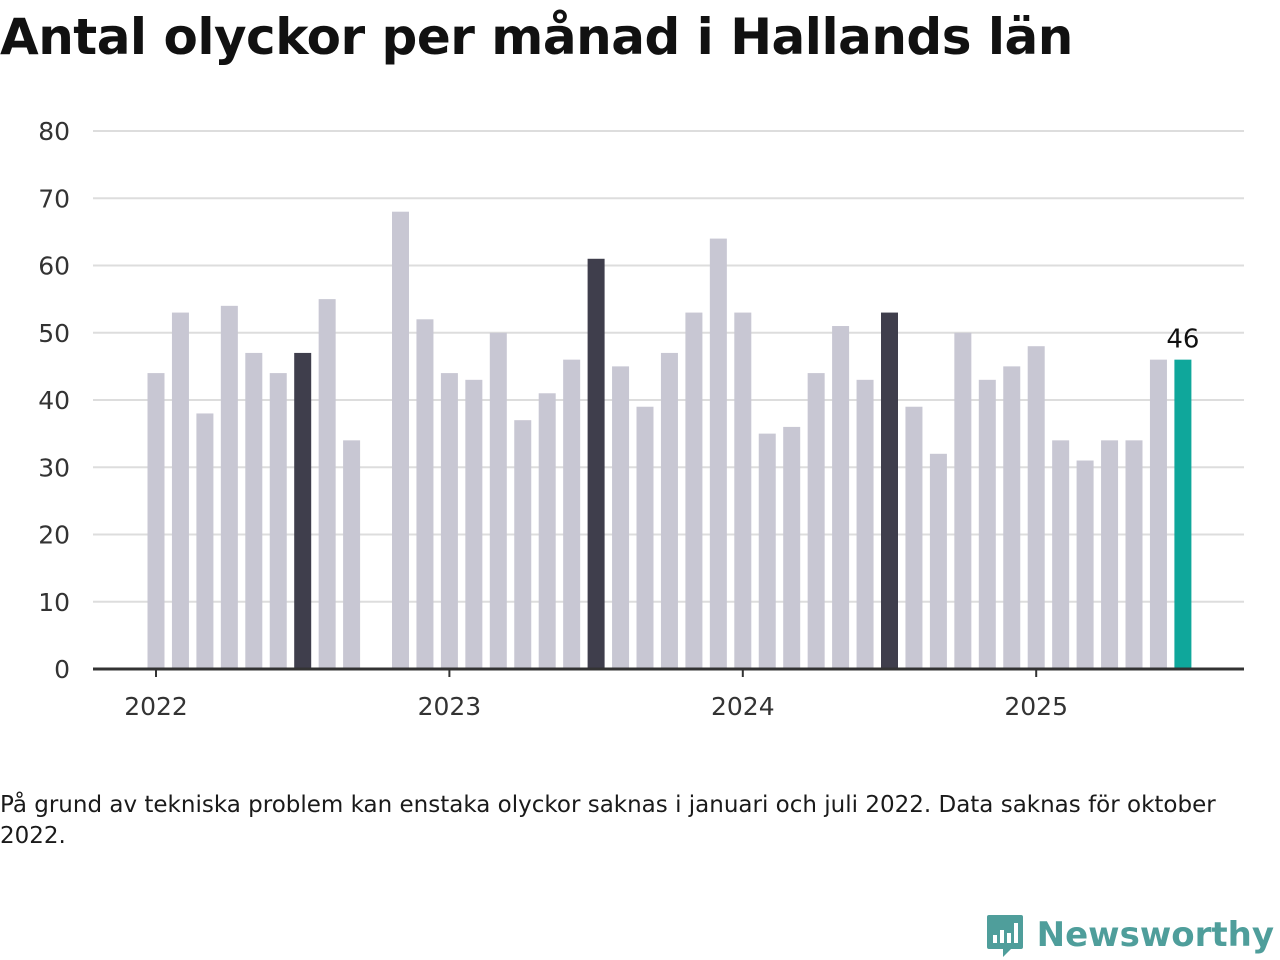  I want to click on x-tick-label: 2022, so click(156, 706).